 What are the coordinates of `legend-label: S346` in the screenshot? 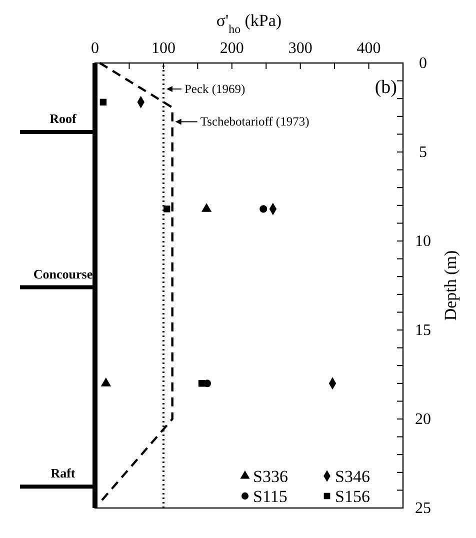 It's located at (352, 476).